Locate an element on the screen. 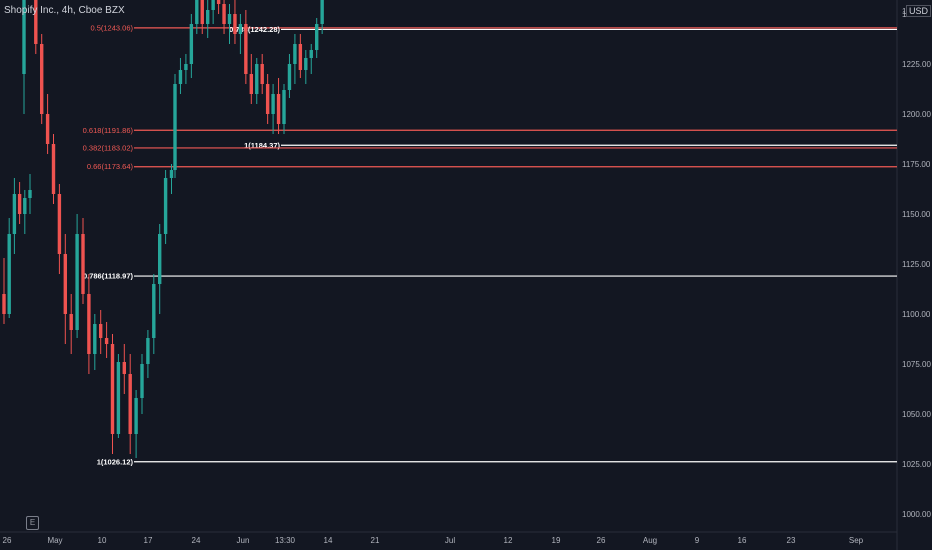 This screenshot has height=550, width=932. fib-level-label: 0.66(1173.64) is located at coordinates (110, 166).